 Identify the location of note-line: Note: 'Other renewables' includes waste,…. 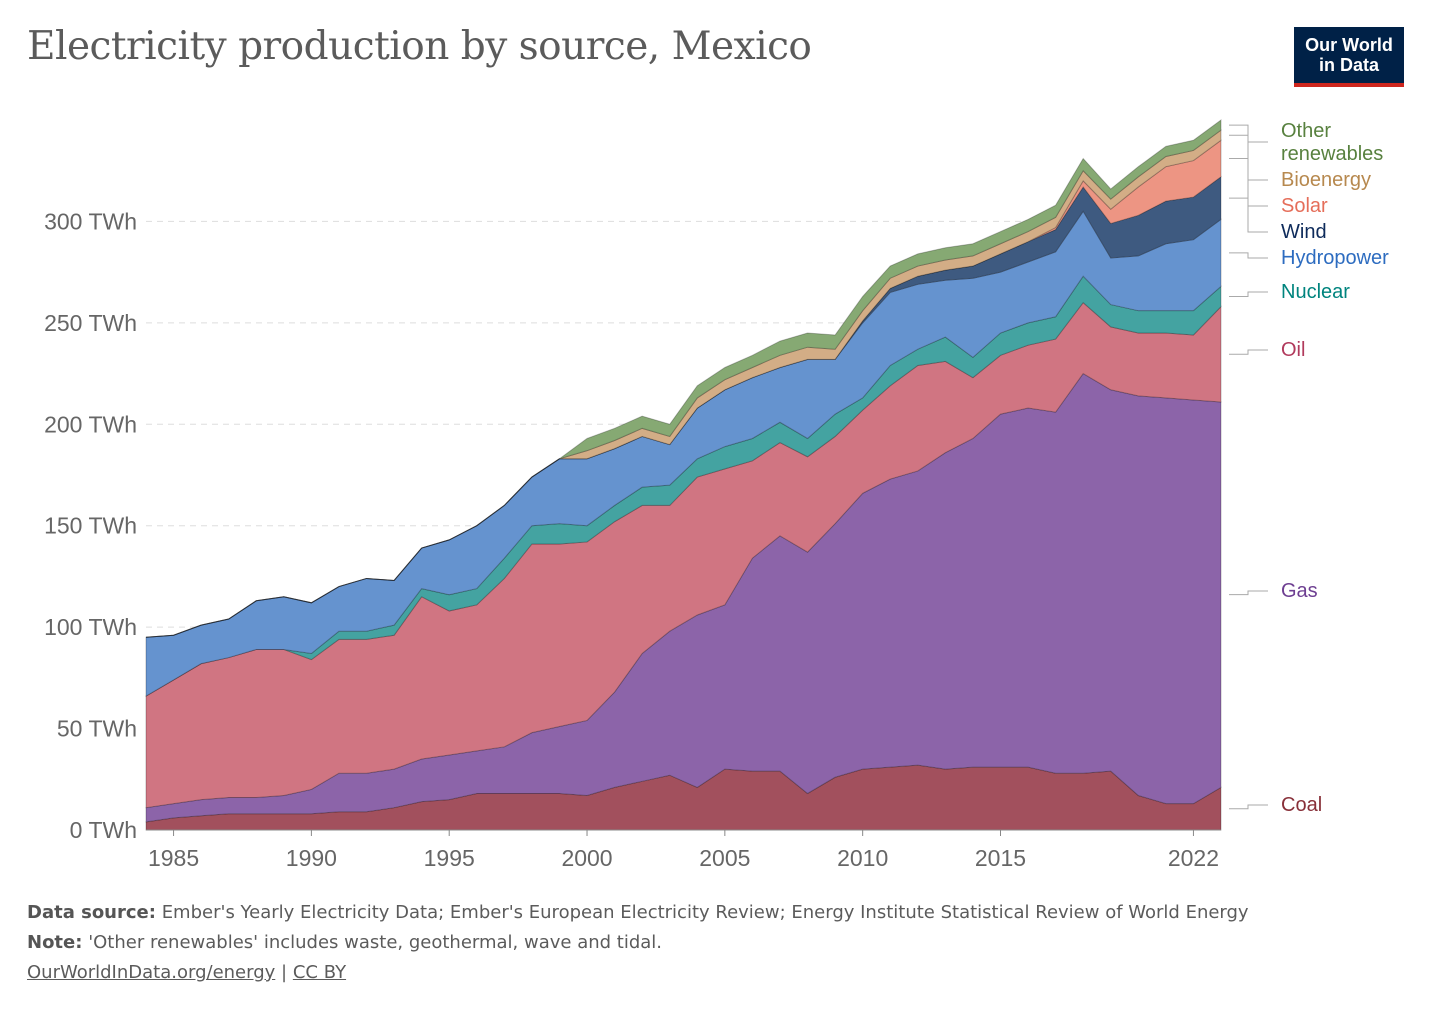
(638, 943).